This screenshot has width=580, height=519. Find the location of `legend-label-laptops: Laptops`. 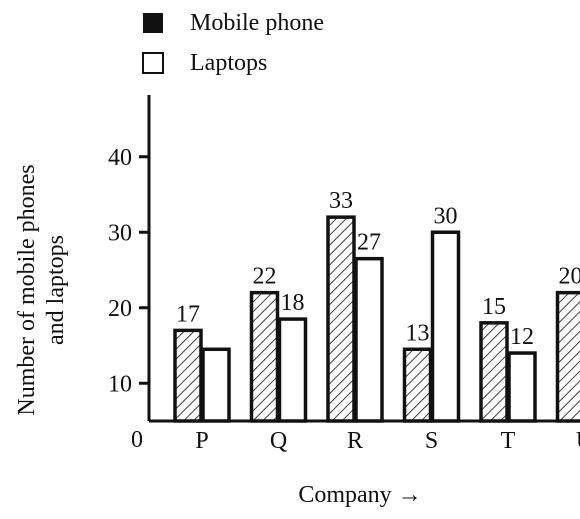

legend-label-laptops: Laptops is located at coordinates (228, 63).